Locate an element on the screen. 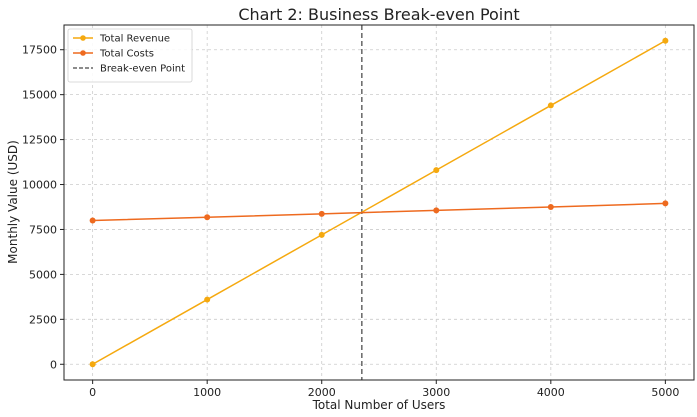  y-tick-label-3: 7500 is located at coordinates (43, 229).